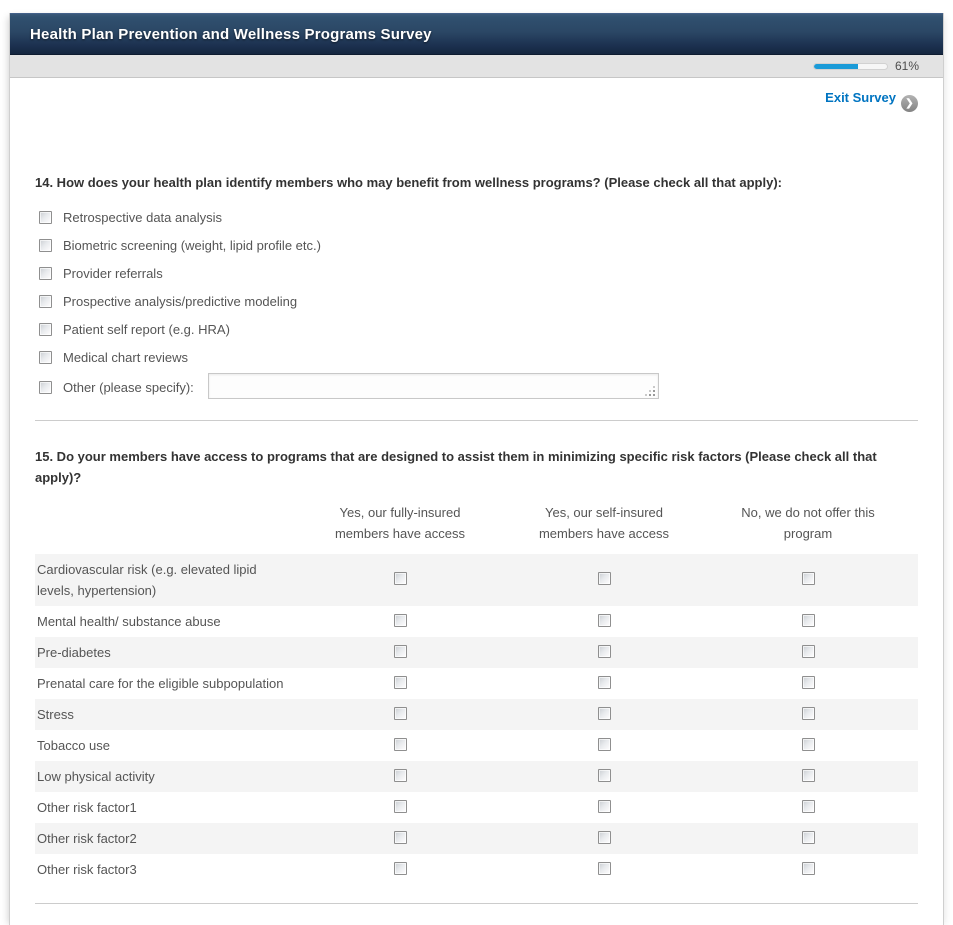 This screenshot has width=953, height=925. Describe the element at coordinates (476, 420) in the screenshot. I see `section-divider` at that location.